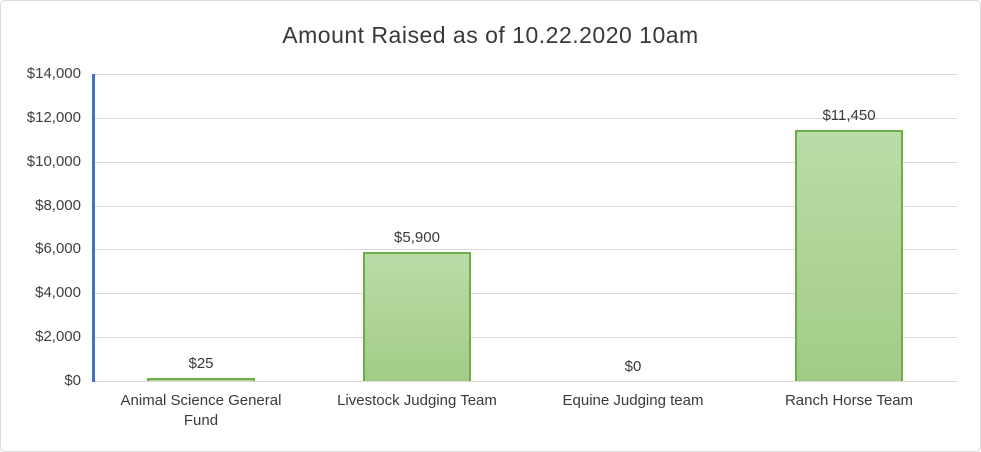 This screenshot has height=452, width=981. I want to click on x-axis-category-label: Equine Judging team, so click(633, 400).